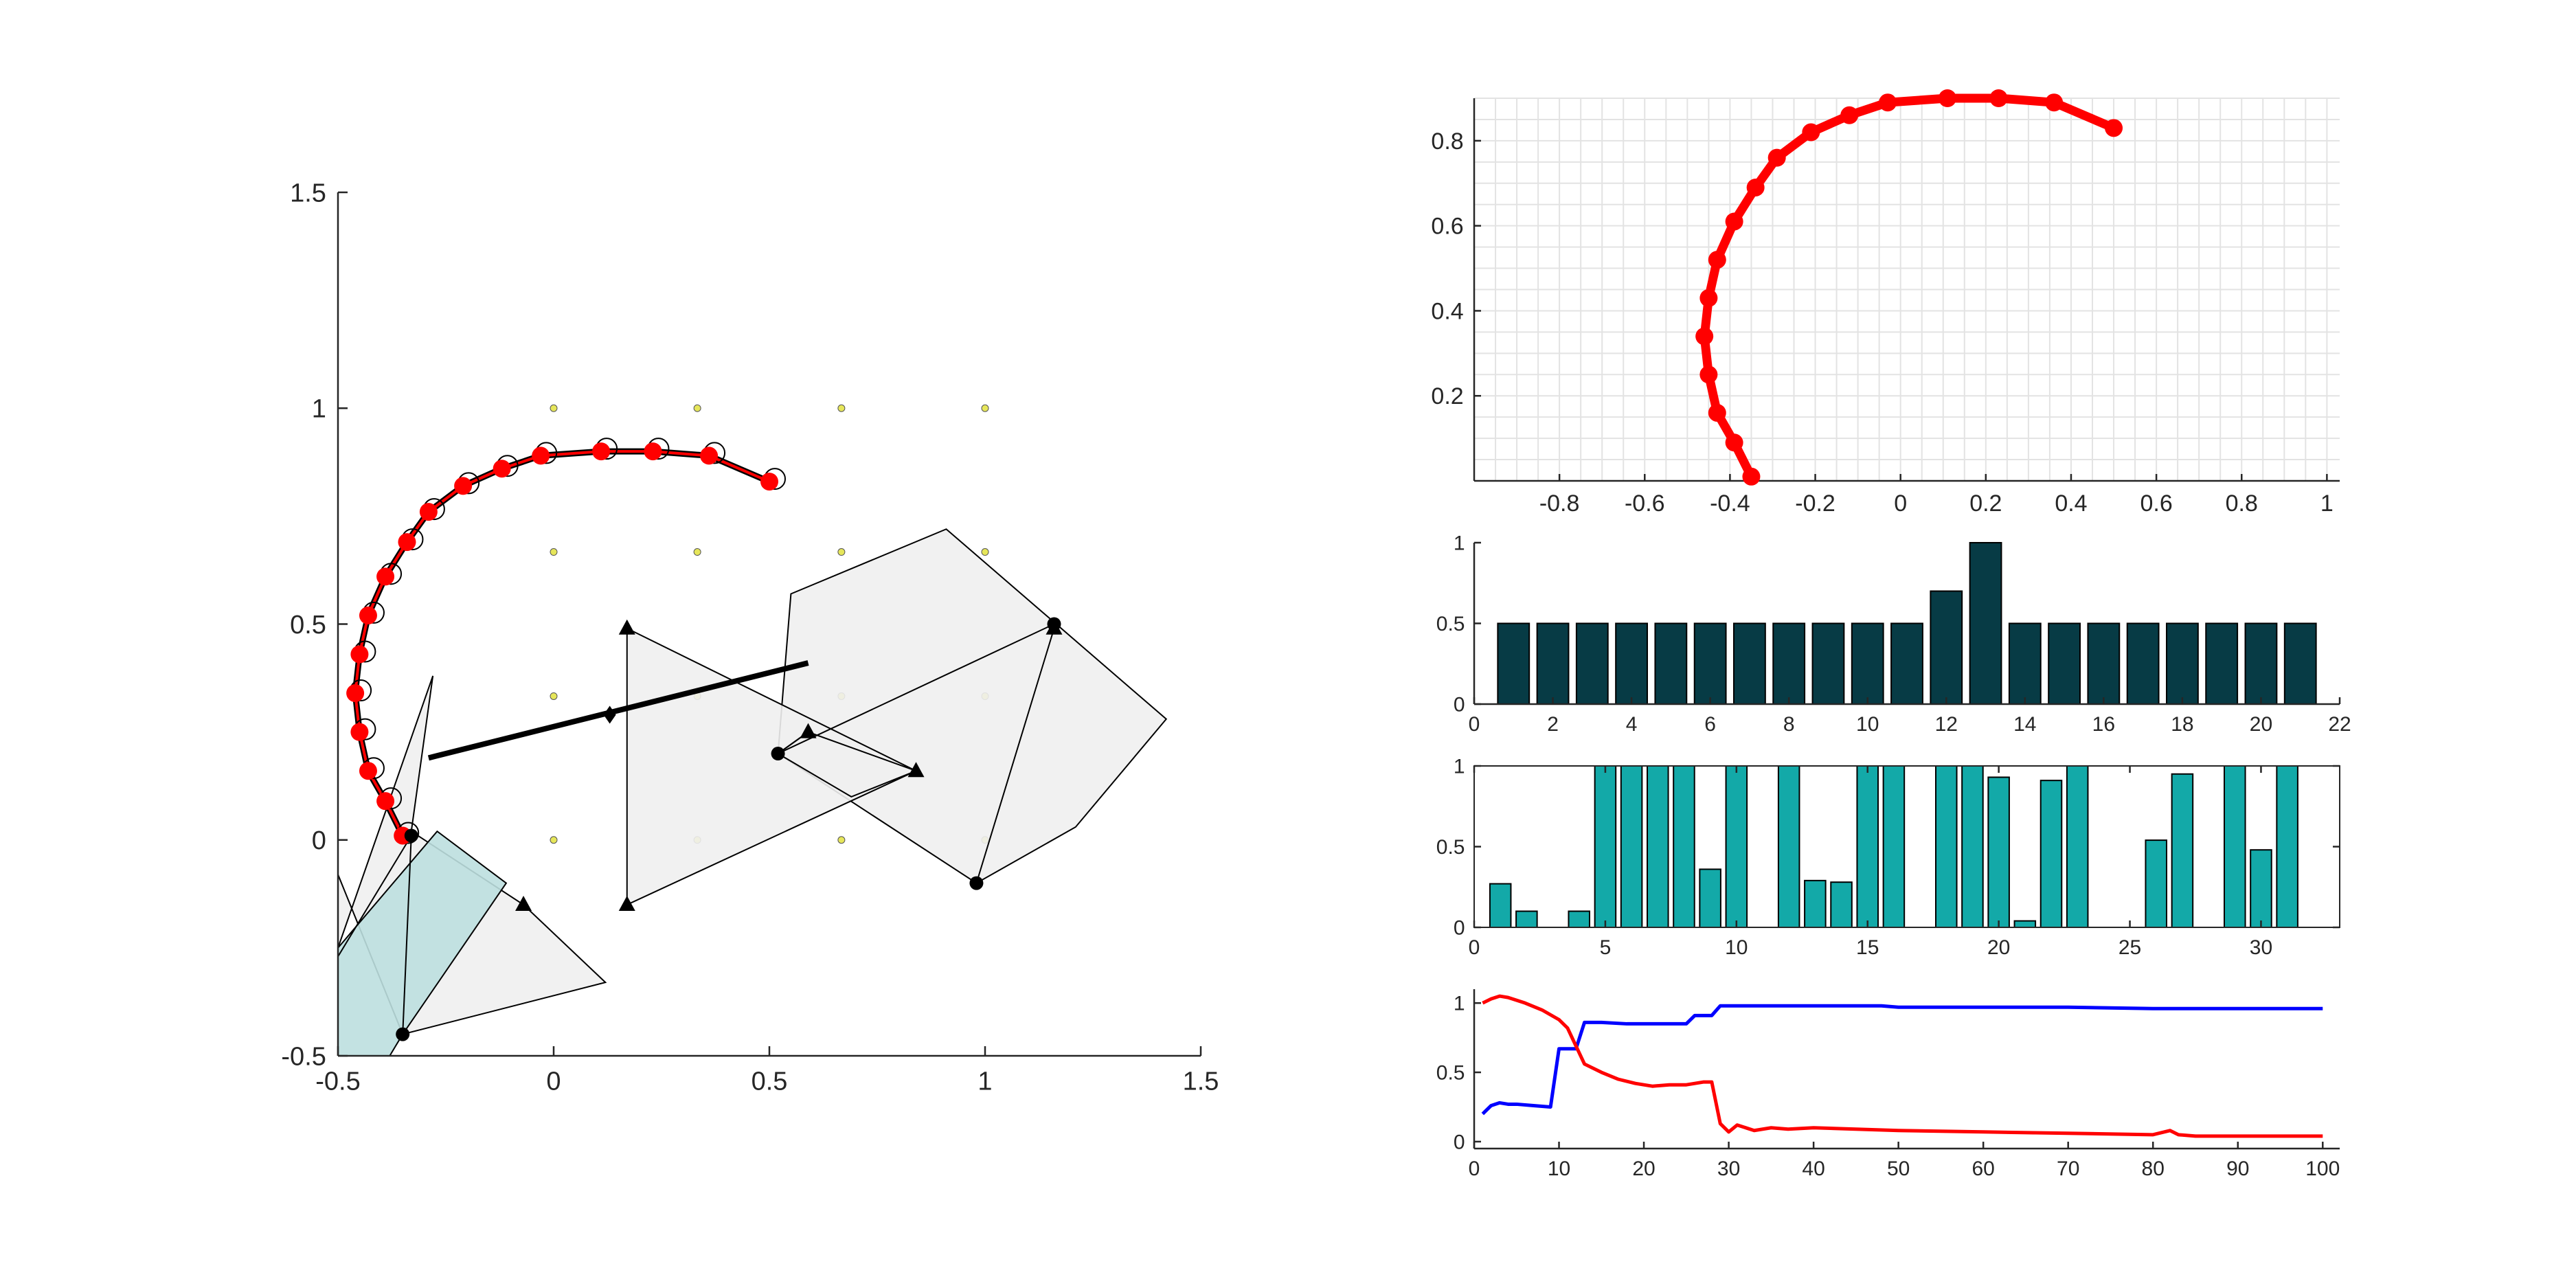 The height and width of the screenshot is (1288, 2576). What do you see at coordinates (2130, 947) in the screenshot?
I see `x-tick-label: 25` at bounding box center [2130, 947].